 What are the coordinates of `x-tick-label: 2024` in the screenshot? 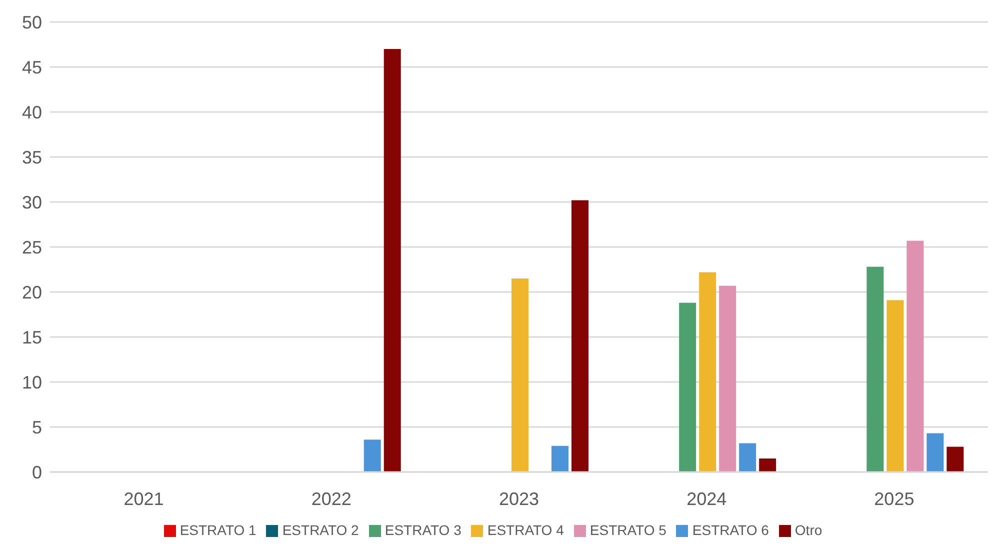 It's located at (706, 498).